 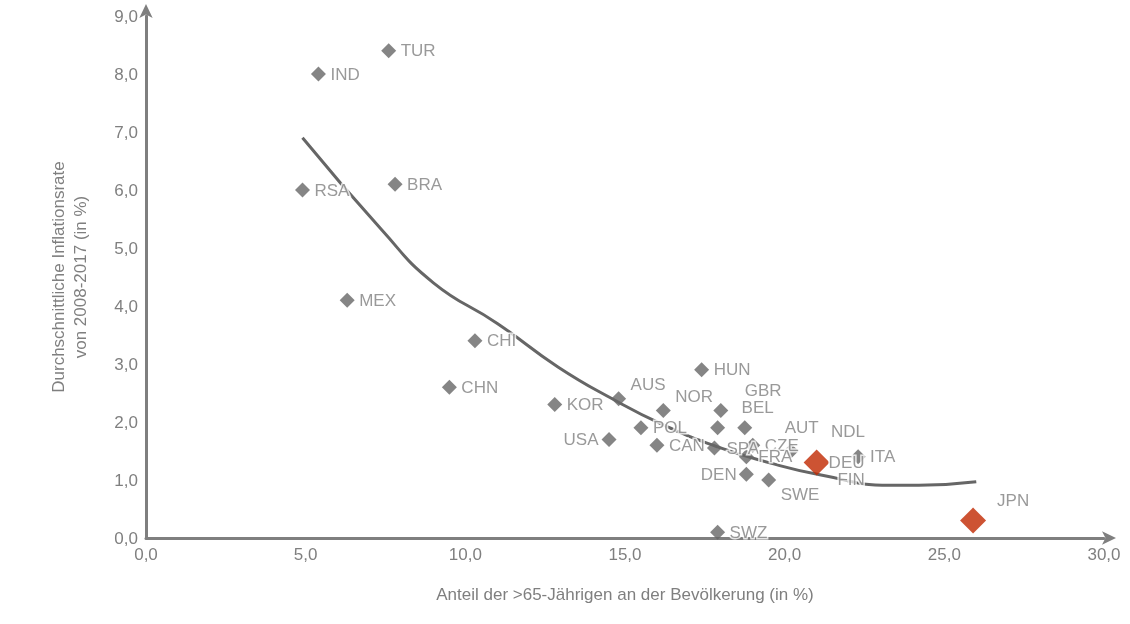 What do you see at coordinates (126, 16) in the screenshot?
I see `y-tick-label: 9,0` at bounding box center [126, 16].